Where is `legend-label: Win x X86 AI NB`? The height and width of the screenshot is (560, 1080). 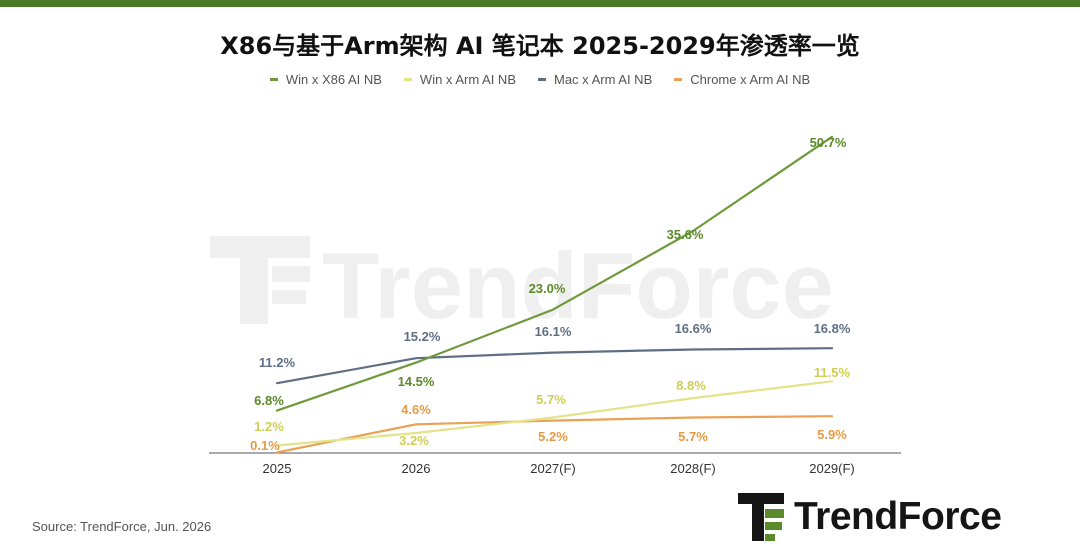 legend-label: Win x X86 AI NB is located at coordinates (333, 79).